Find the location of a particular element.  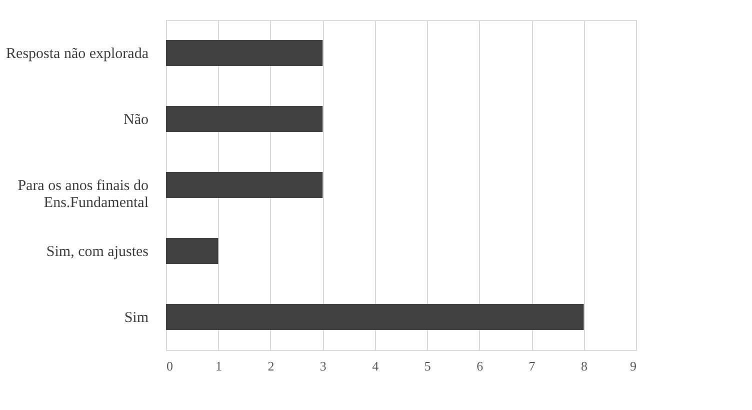

x-tick-label: 1 is located at coordinates (218, 366).